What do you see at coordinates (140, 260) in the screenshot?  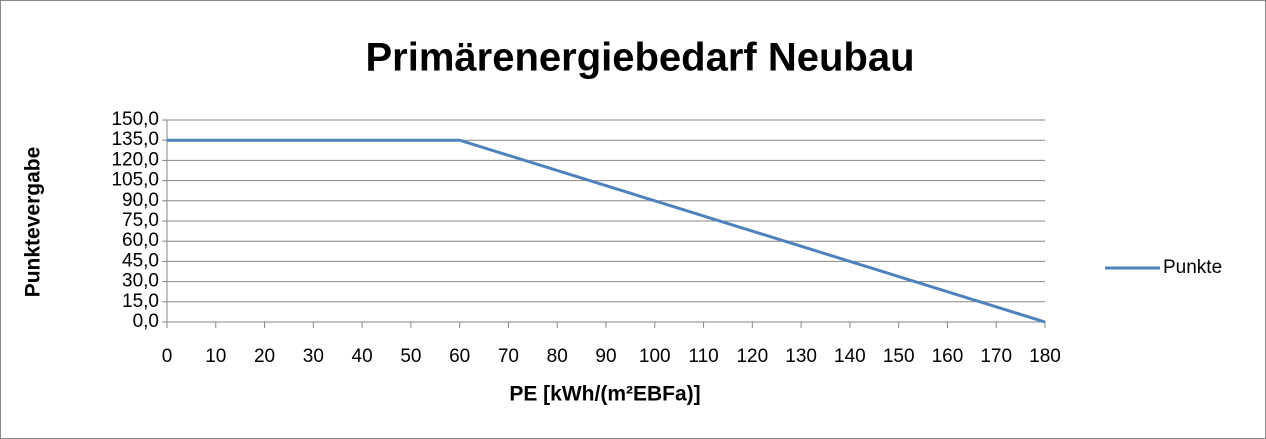 I see `y-tick-label: 45,0` at bounding box center [140, 260].